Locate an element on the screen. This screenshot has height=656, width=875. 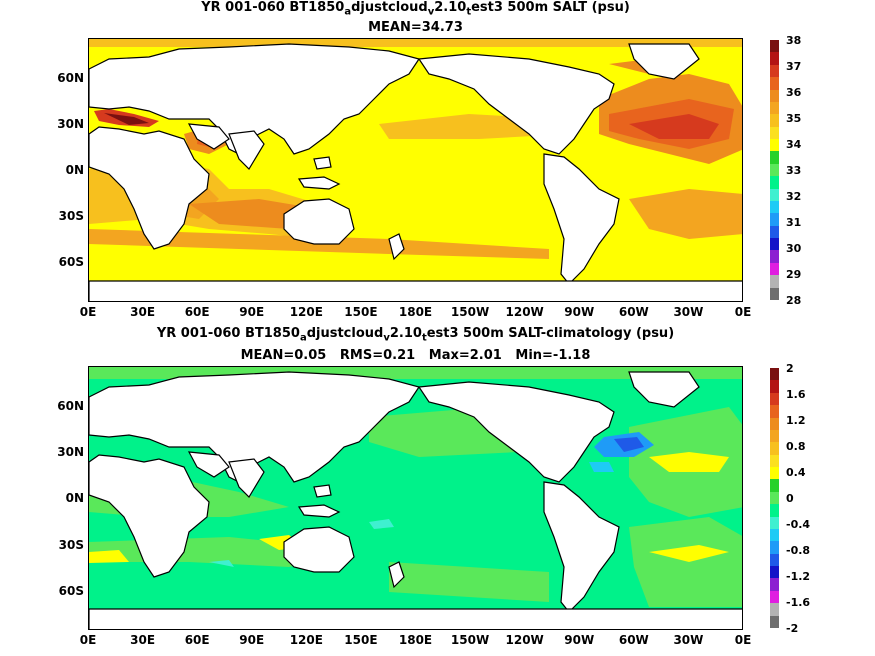
salinity-colorbar is located at coordinates (774, 170).